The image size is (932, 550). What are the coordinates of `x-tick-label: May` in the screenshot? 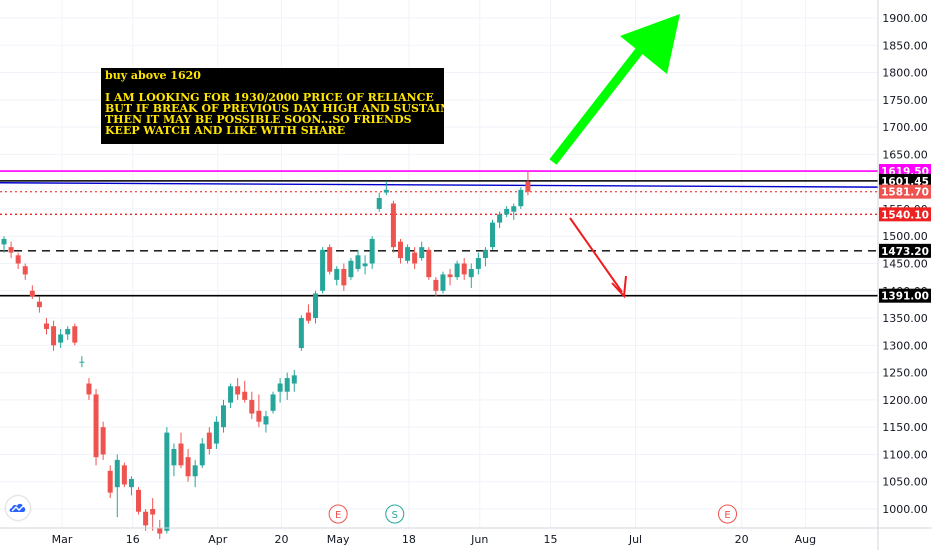 It's located at (338, 539).